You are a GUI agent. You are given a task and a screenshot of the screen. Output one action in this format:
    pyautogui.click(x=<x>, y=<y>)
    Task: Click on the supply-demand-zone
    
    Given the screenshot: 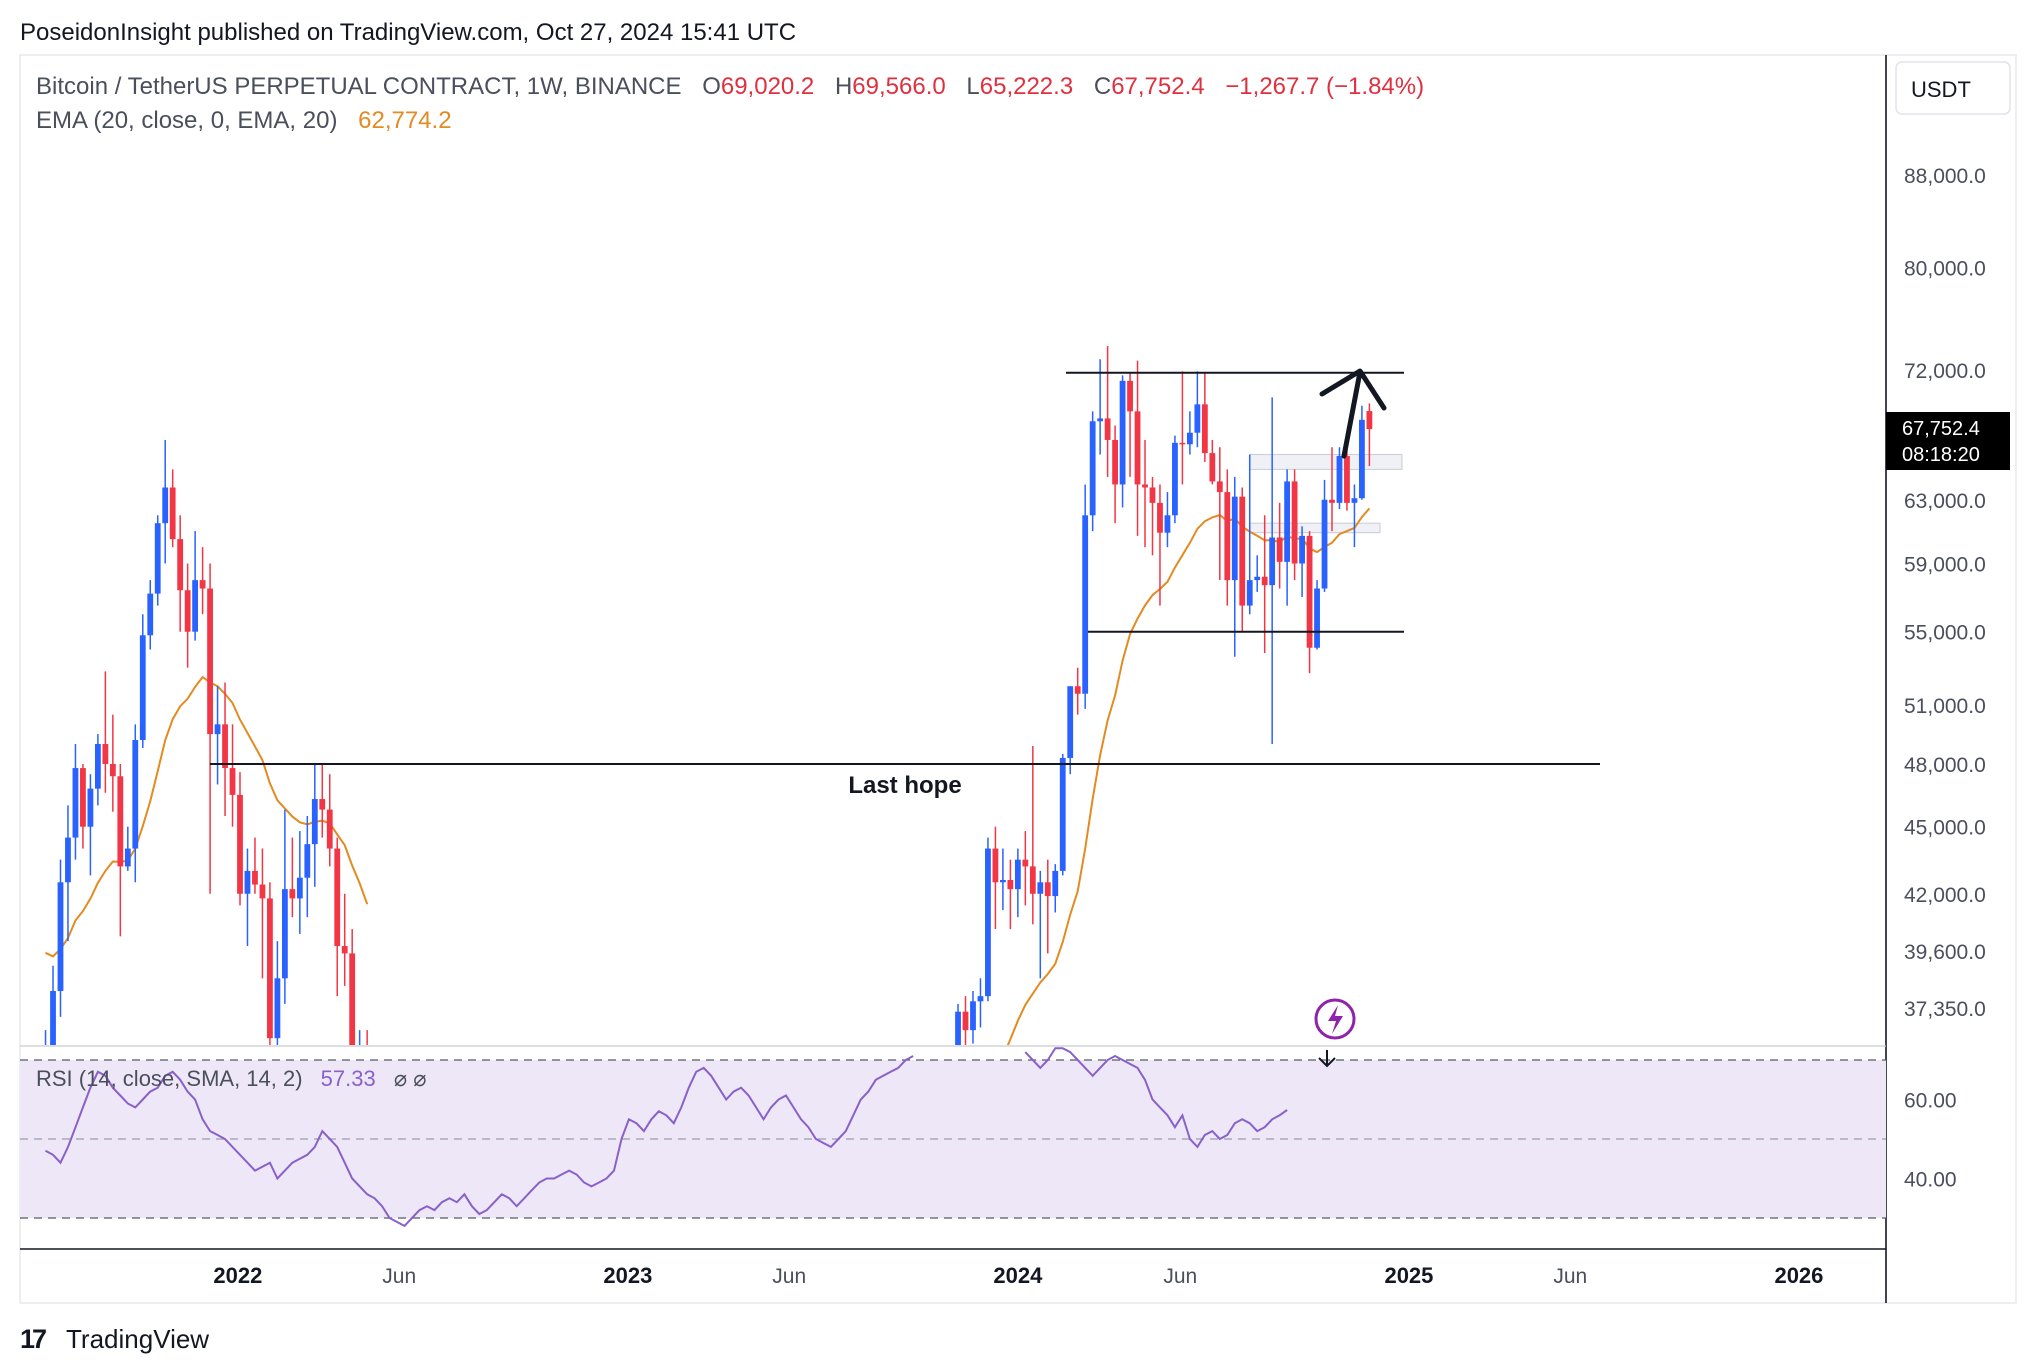 What is the action you would take?
    pyautogui.click(x=1315, y=528)
    